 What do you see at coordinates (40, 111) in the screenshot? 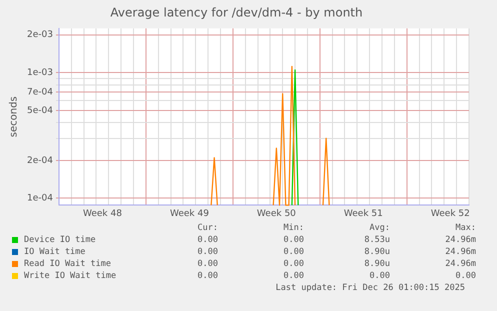
I see `y-tick-label: 5e-04` at bounding box center [40, 111].